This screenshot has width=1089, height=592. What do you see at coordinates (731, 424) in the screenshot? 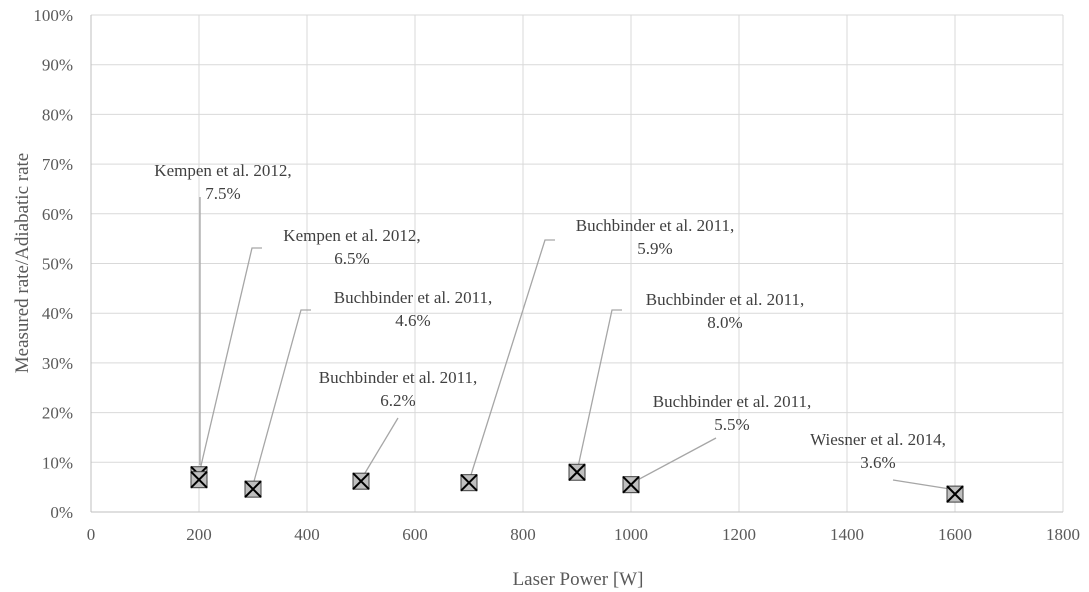
I see `data-label: 5.5%` at bounding box center [731, 424].